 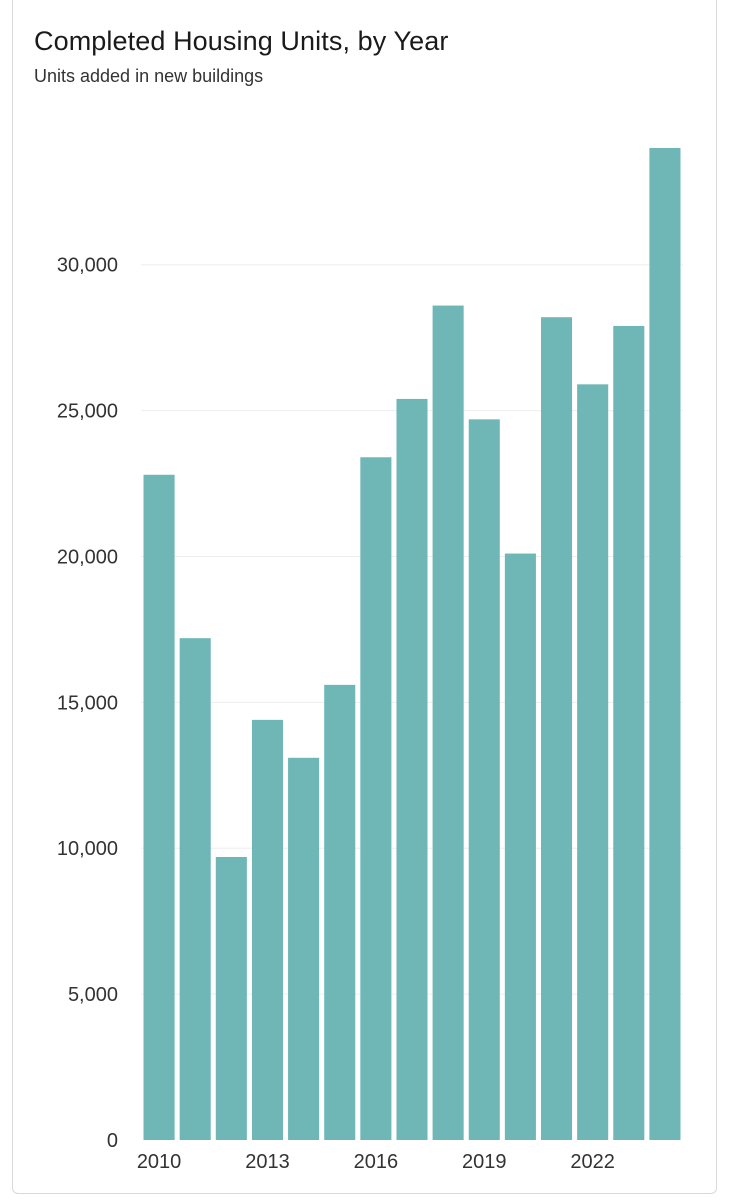 I want to click on bar-2023, so click(x=629, y=733).